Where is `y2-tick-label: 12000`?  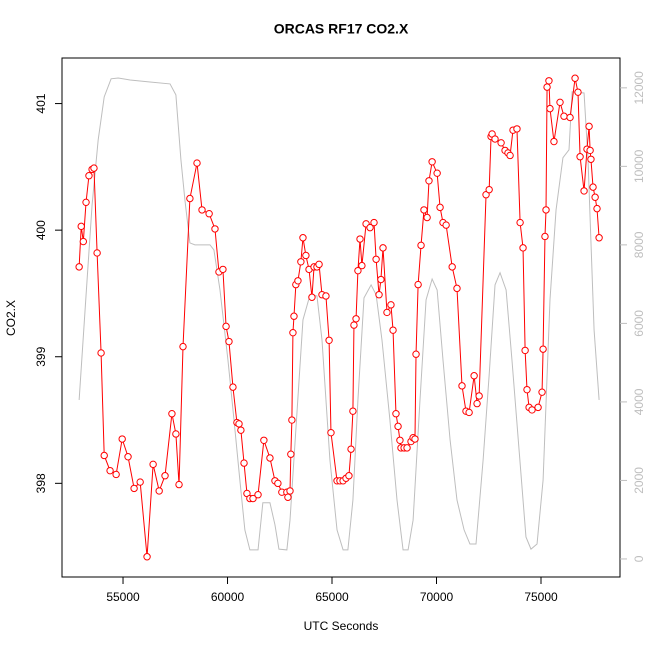
y2-tick-label: 12000 is located at coordinates (639, 88).